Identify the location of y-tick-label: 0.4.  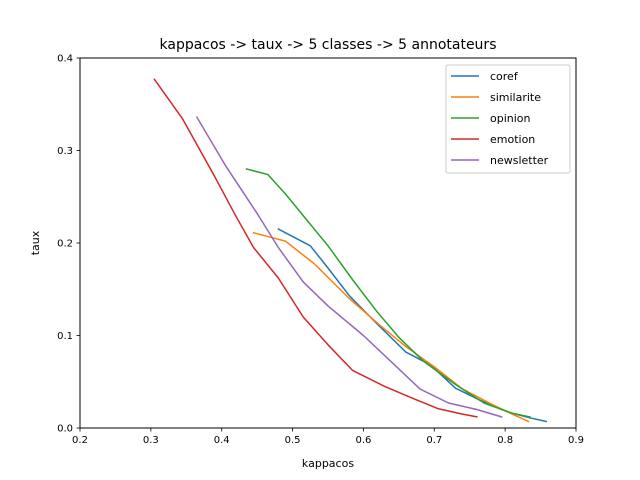
(65, 59).